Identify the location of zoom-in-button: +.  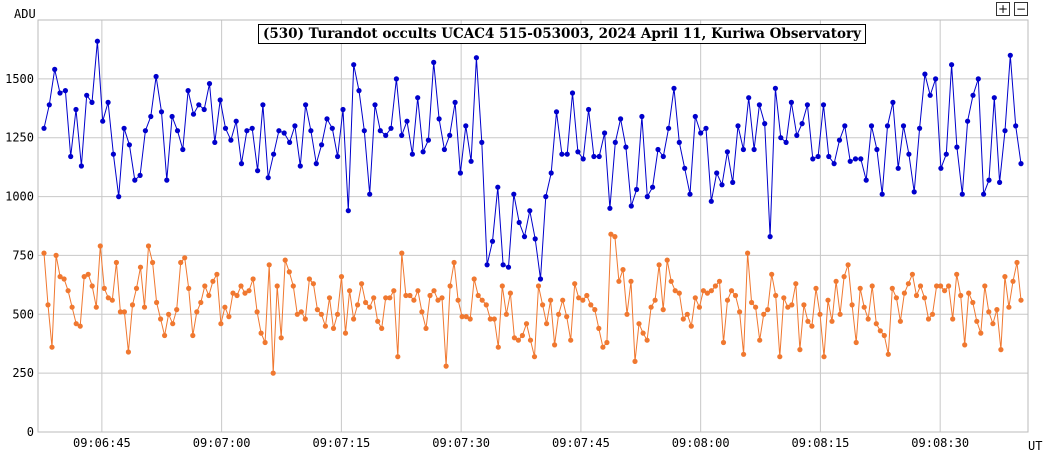
(1003, 9).